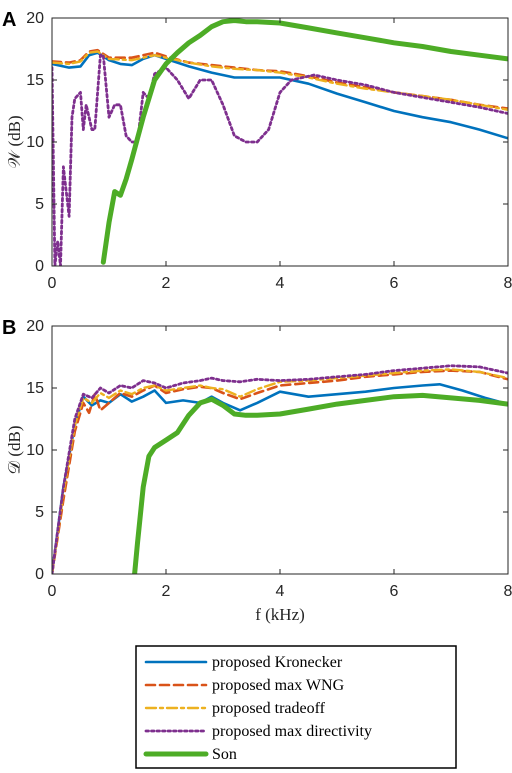 The height and width of the screenshot is (773, 512). Describe the element at coordinates (280, 614) in the screenshot. I see `x-axis-label: f (kHz)` at that location.